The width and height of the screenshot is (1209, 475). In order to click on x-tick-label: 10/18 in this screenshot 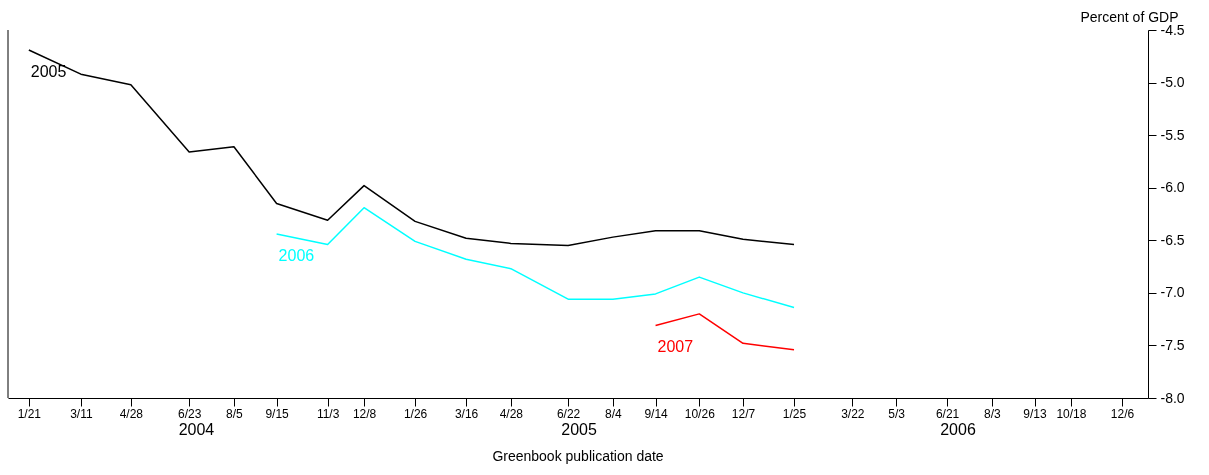, I will do `click(1071, 413)`.